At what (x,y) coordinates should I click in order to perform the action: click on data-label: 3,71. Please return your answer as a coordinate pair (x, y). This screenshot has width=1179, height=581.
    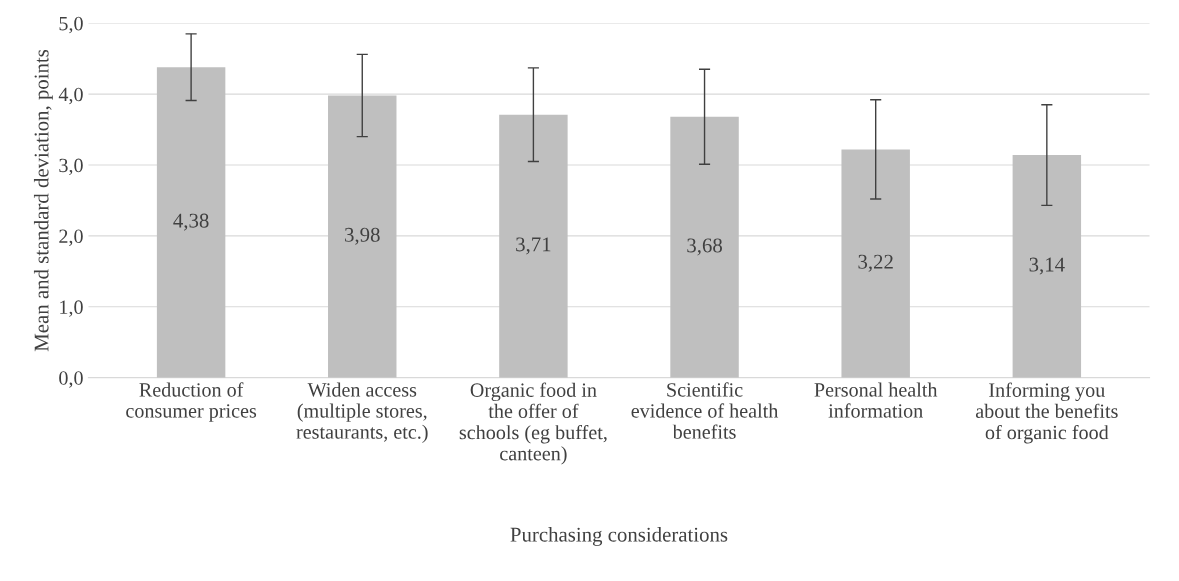
    Looking at the image, I should click on (533, 246).